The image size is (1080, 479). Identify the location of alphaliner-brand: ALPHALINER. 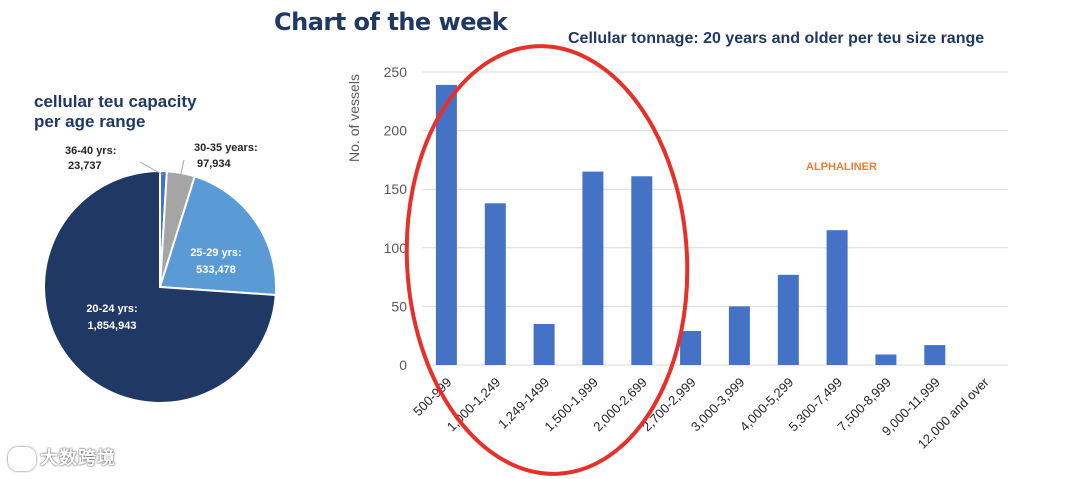
(841, 167).